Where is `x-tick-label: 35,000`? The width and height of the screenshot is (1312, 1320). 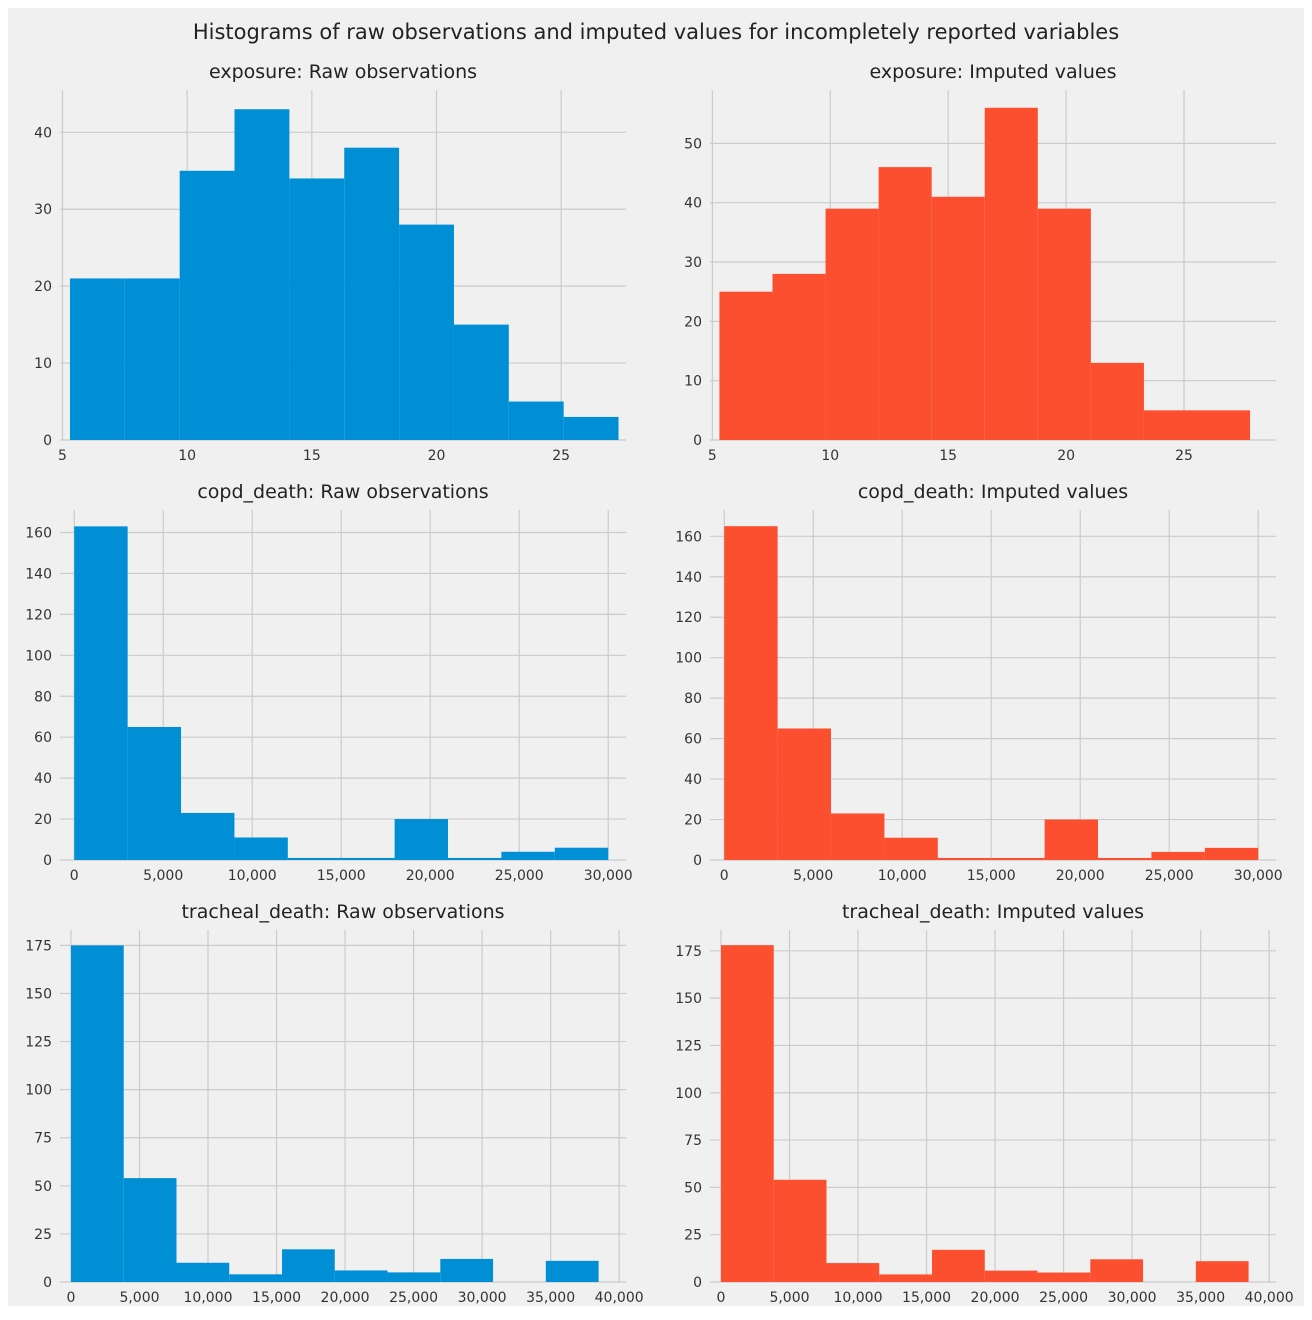
x-tick-label: 35,000 is located at coordinates (1200, 1298).